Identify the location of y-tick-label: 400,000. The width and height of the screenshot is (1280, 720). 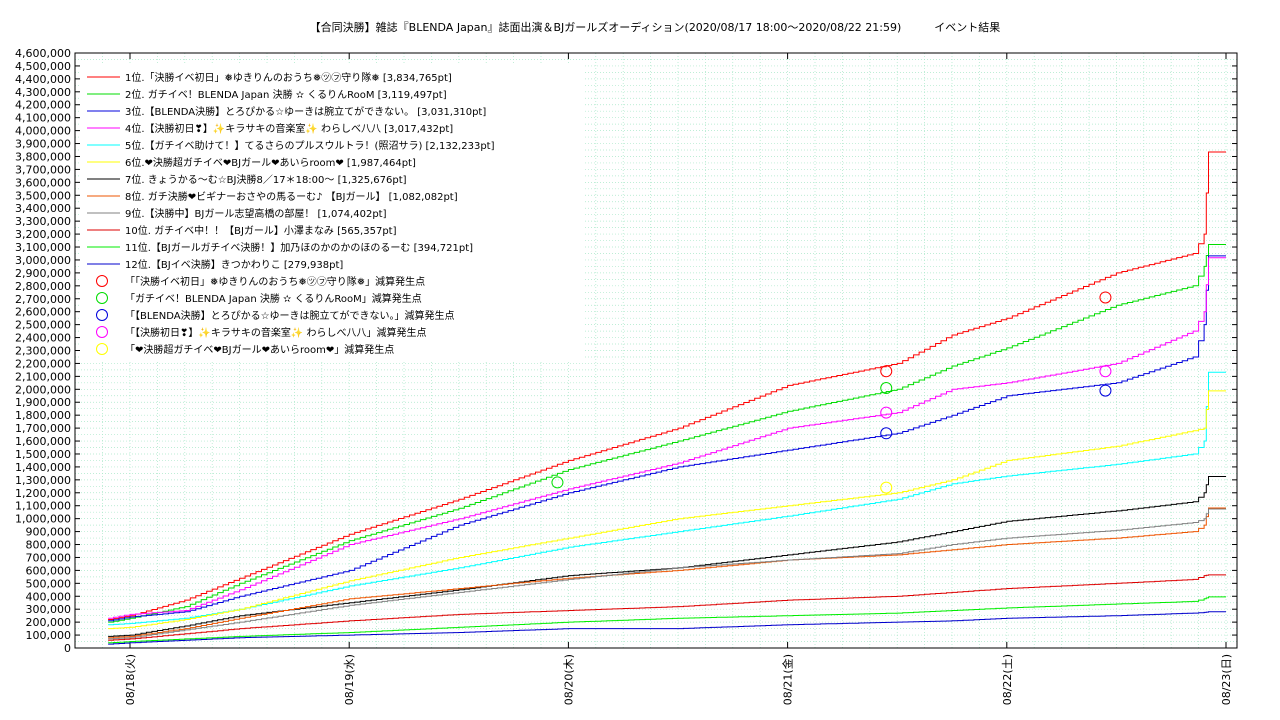
(49, 596).